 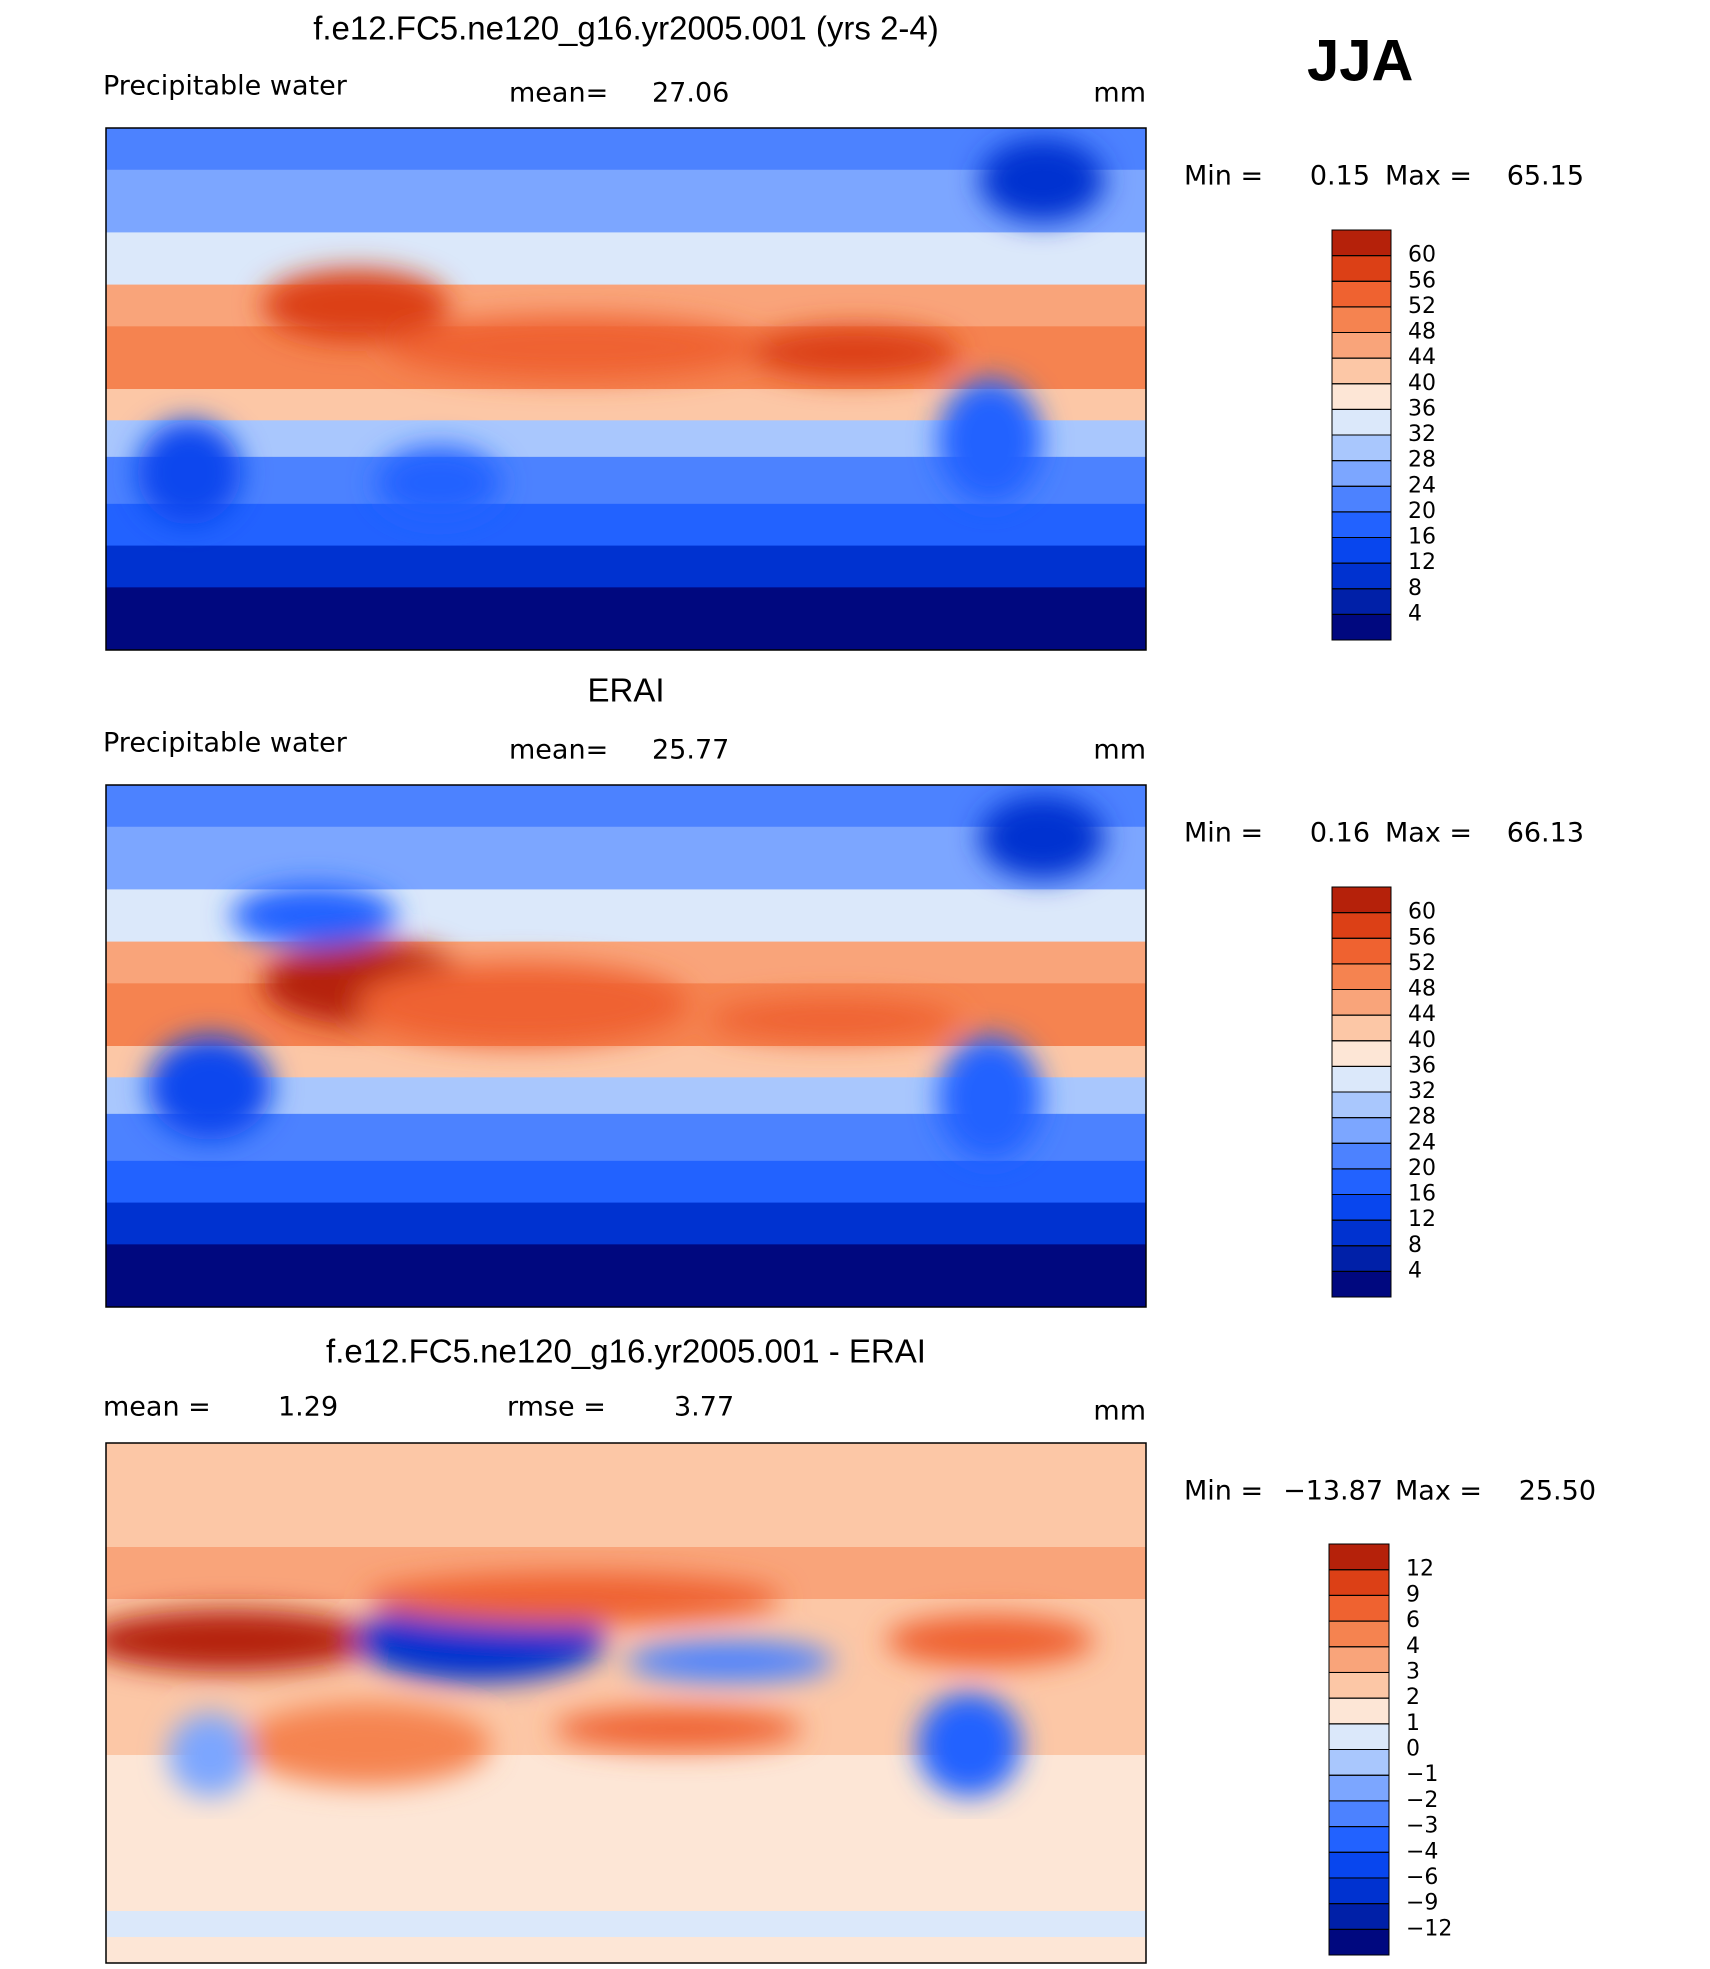 I want to click on colorbar-label: −1, so click(x=1422, y=1774).